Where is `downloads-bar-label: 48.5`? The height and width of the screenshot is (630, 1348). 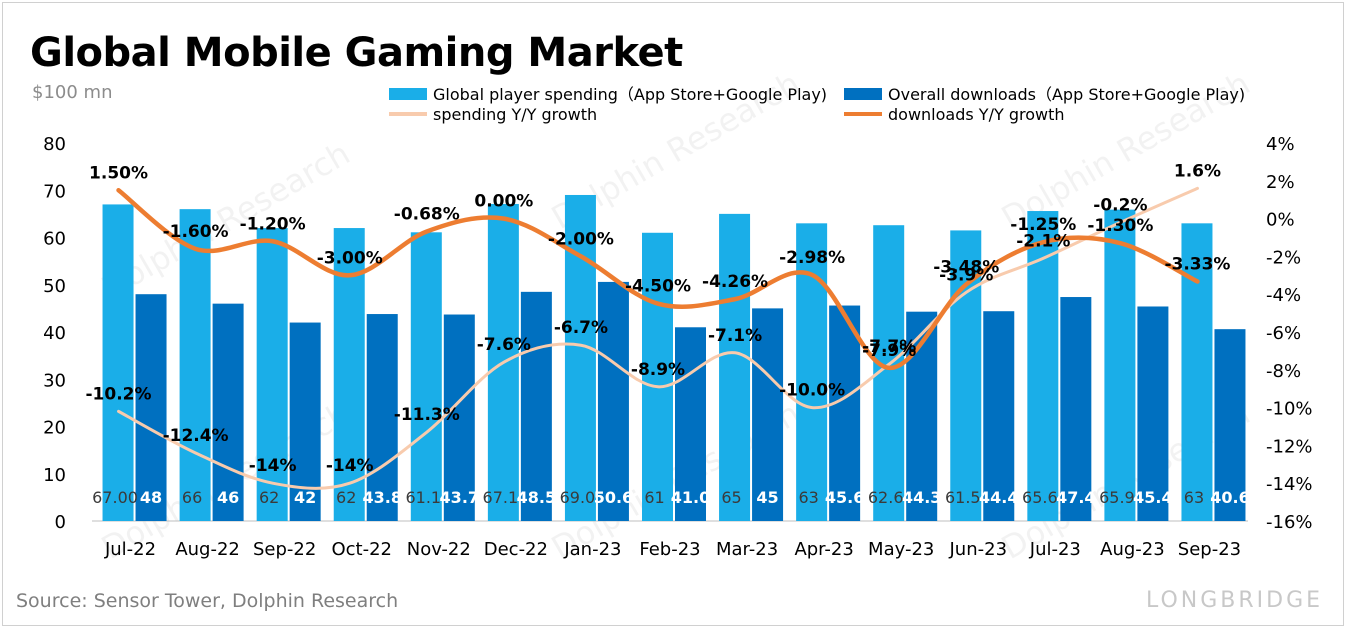
downloads-bar-label: 48.5 is located at coordinates (536, 497).